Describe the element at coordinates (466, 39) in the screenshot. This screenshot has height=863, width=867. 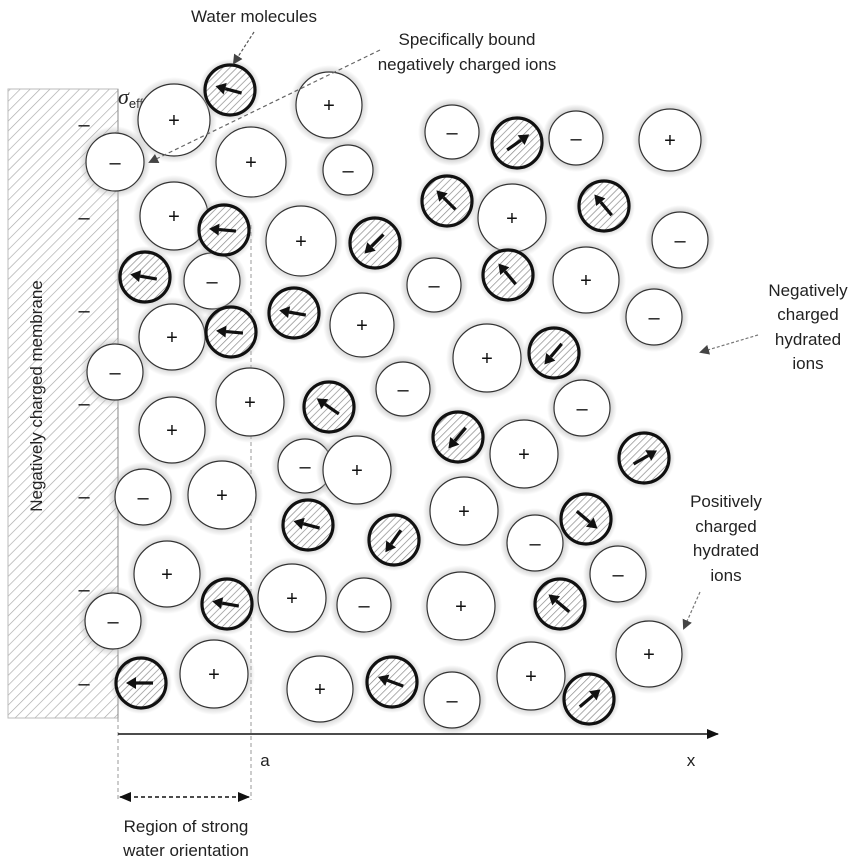
I see `bound-ions-label: Specifically bound` at that location.